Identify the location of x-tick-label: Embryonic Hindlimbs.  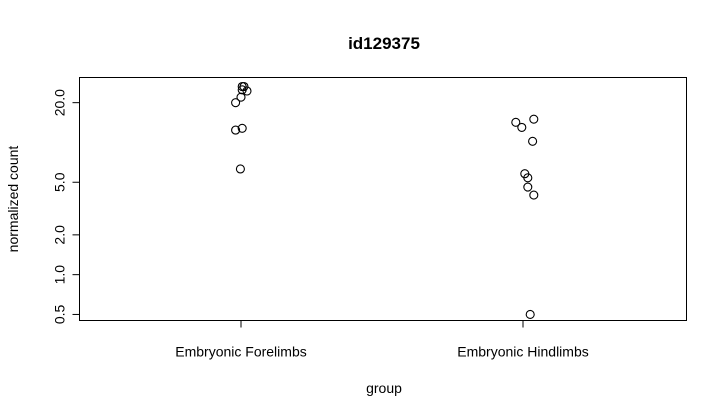
(522, 352).